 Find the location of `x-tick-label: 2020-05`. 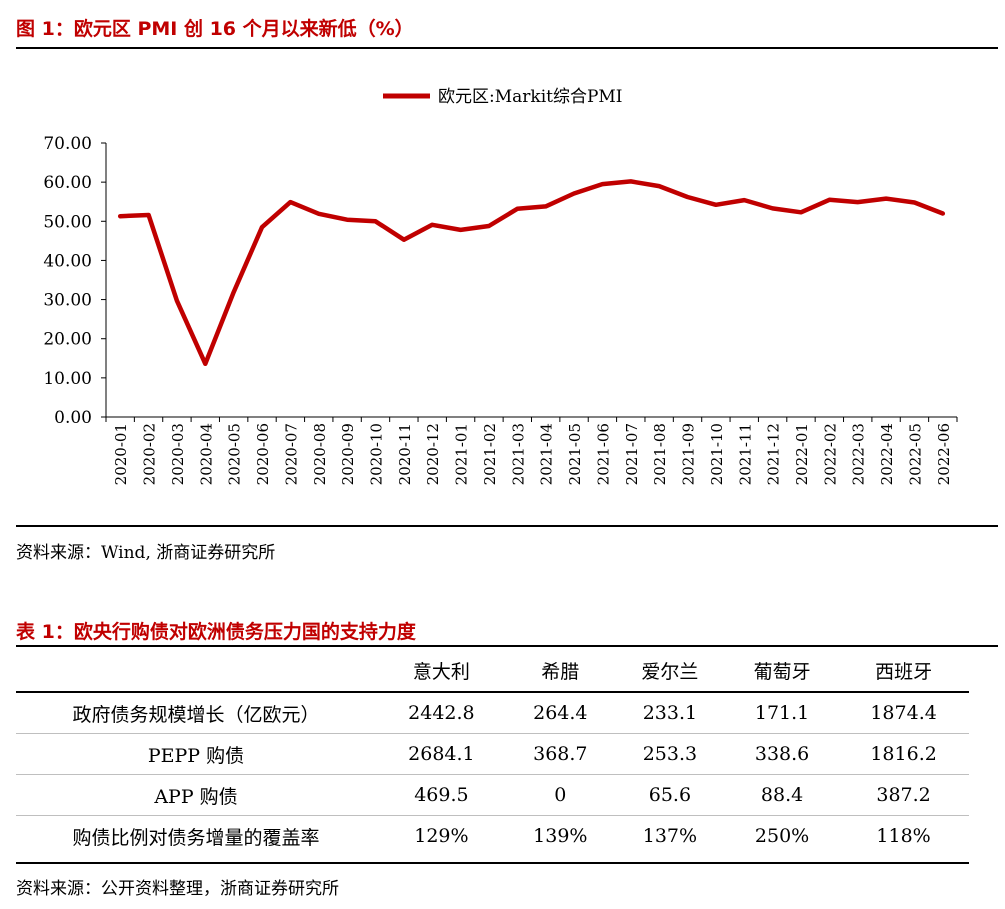

x-tick-label: 2020-05 is located at coordinates (235, 454).